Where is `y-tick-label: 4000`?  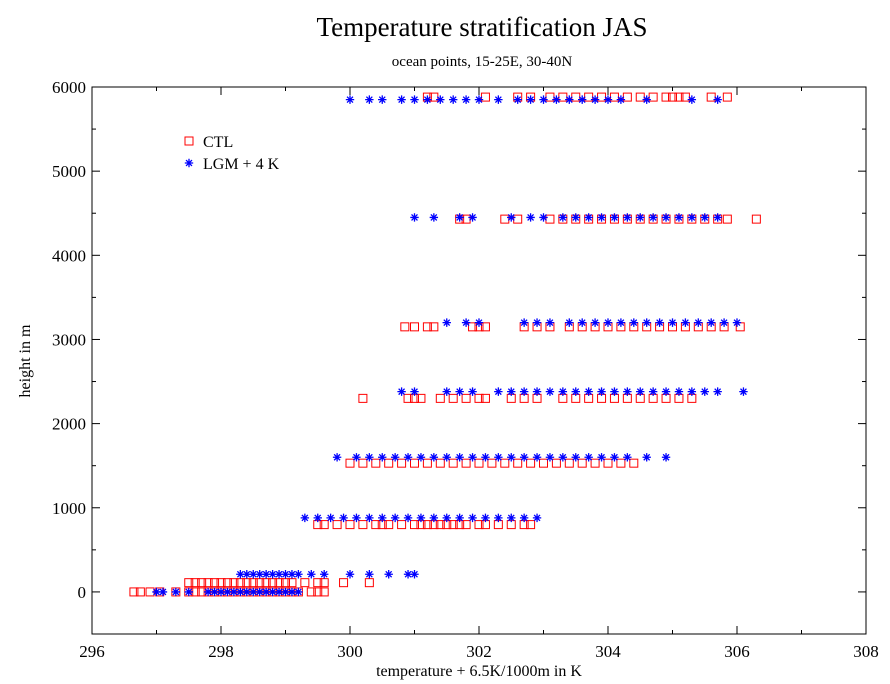
y-tick-label: 4000 is located at coordinates (69, 255).